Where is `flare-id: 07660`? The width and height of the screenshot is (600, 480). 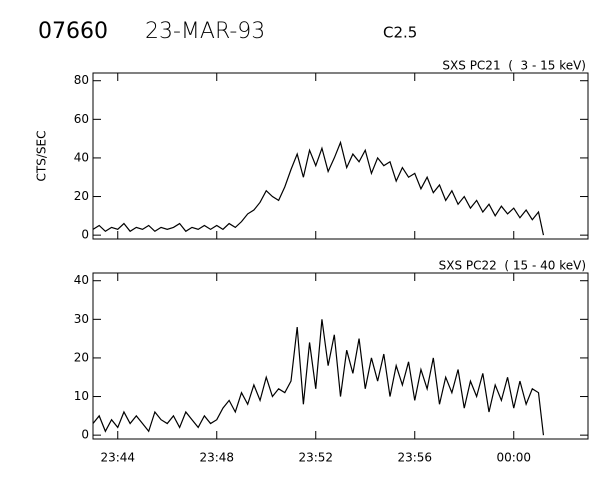 flare-id: 07660 is located at coordinates (73, 31).